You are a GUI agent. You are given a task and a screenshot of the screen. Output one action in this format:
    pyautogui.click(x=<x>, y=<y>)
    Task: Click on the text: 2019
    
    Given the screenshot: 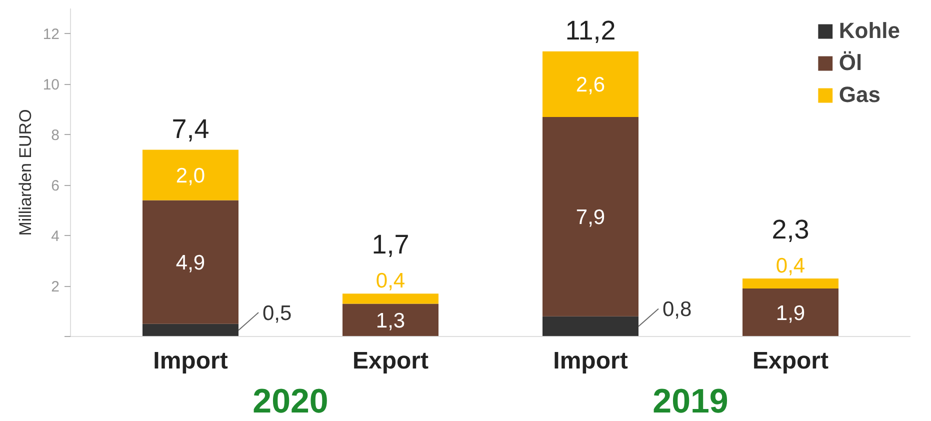 What is the action you would take?
    pyautogui.click(x=690, y=401)
    